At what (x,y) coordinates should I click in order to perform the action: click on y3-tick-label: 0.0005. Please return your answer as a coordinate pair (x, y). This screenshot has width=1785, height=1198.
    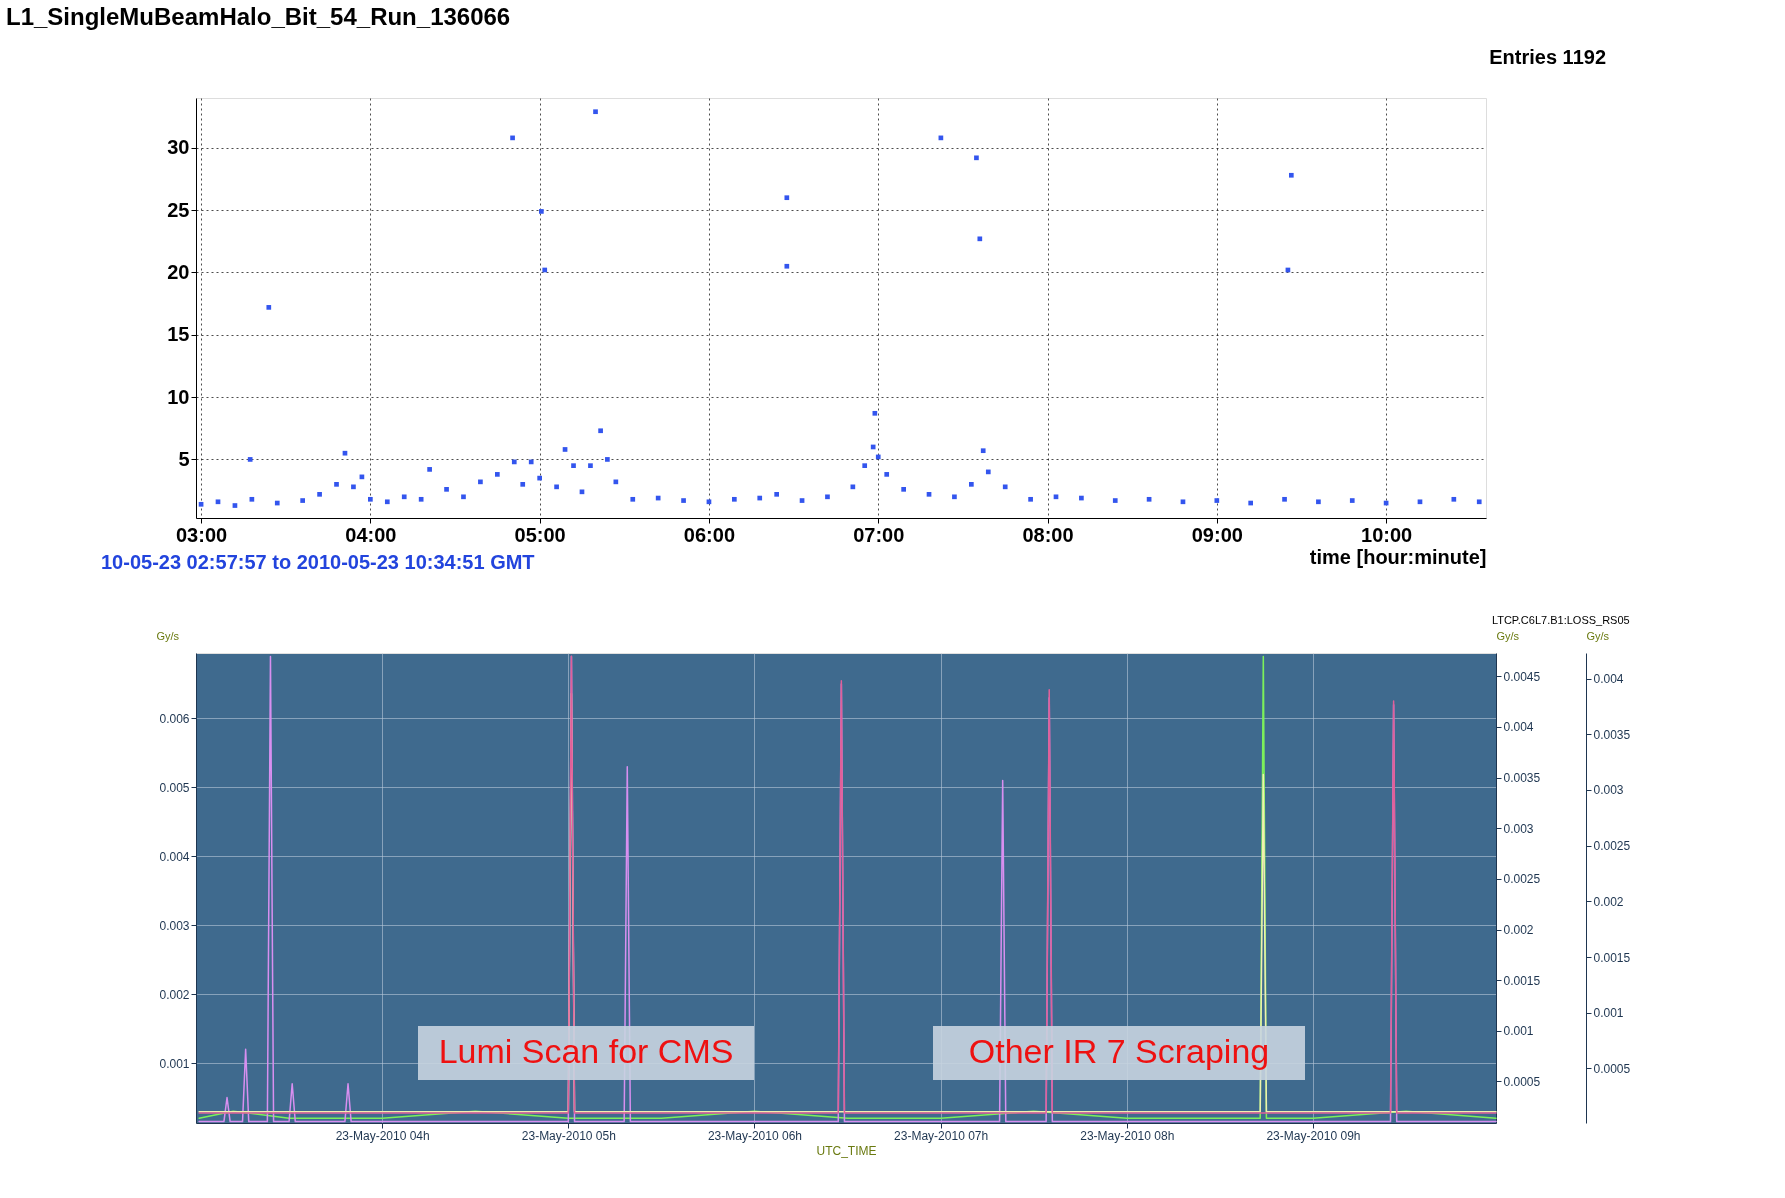
    Looking at the image, I should click on (1612, 1068).